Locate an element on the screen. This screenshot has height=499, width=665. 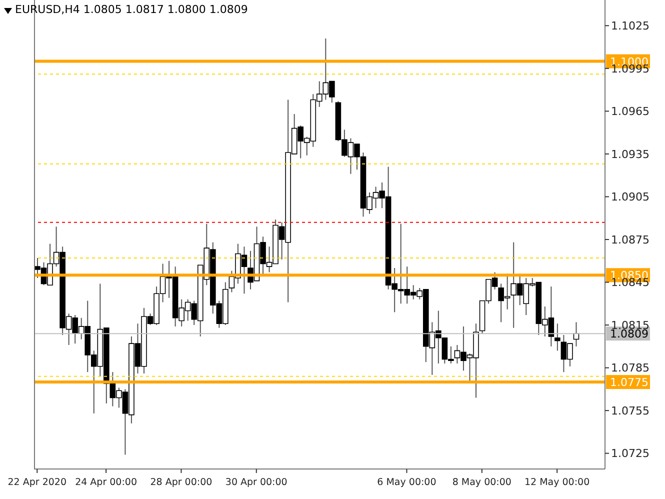
x-tick-label: 24 Apr 00:00 is located at coordinates (106, 482).